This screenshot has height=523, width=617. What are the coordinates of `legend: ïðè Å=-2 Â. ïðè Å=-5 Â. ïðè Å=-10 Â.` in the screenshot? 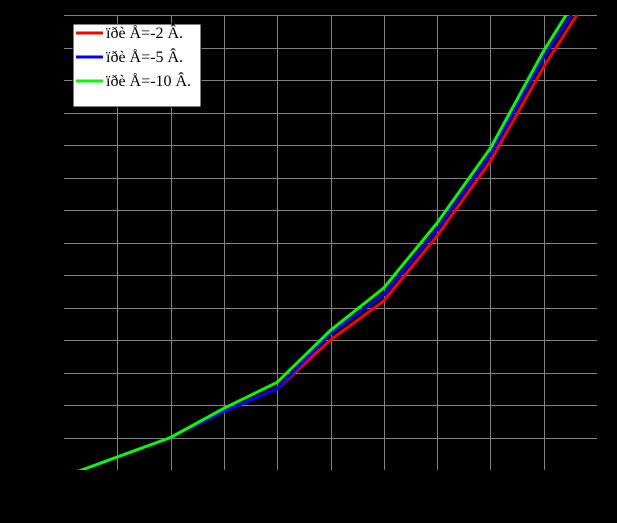 It's located at (137, 65).